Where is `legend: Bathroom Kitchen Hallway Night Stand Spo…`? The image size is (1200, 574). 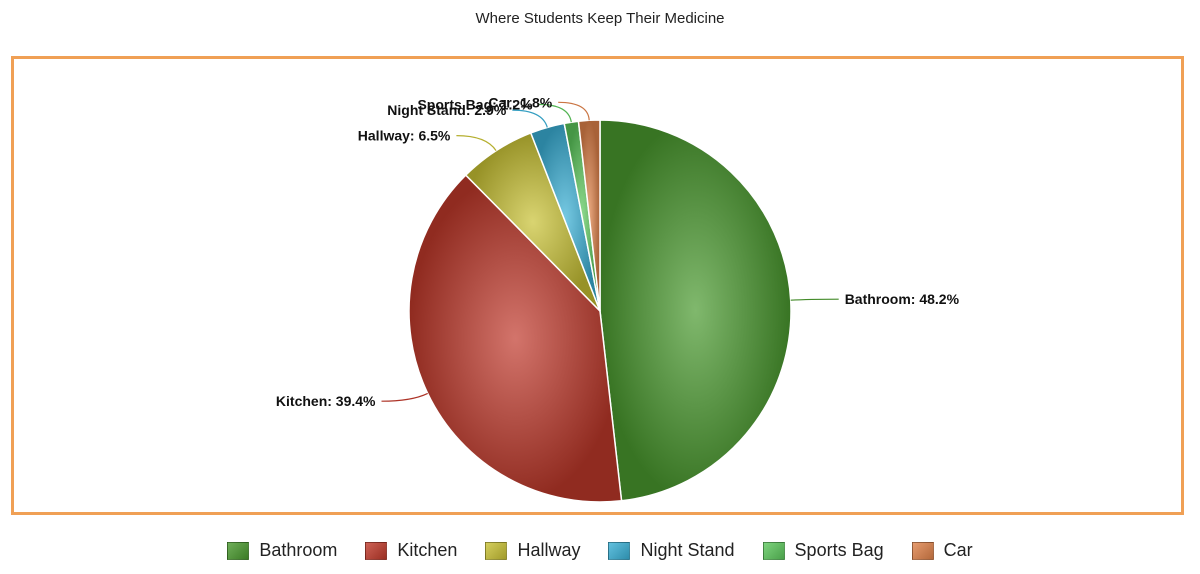 legend: Bathroom Kitchen Hallway Night Stand Spo… is located at coordinates (600, 550).